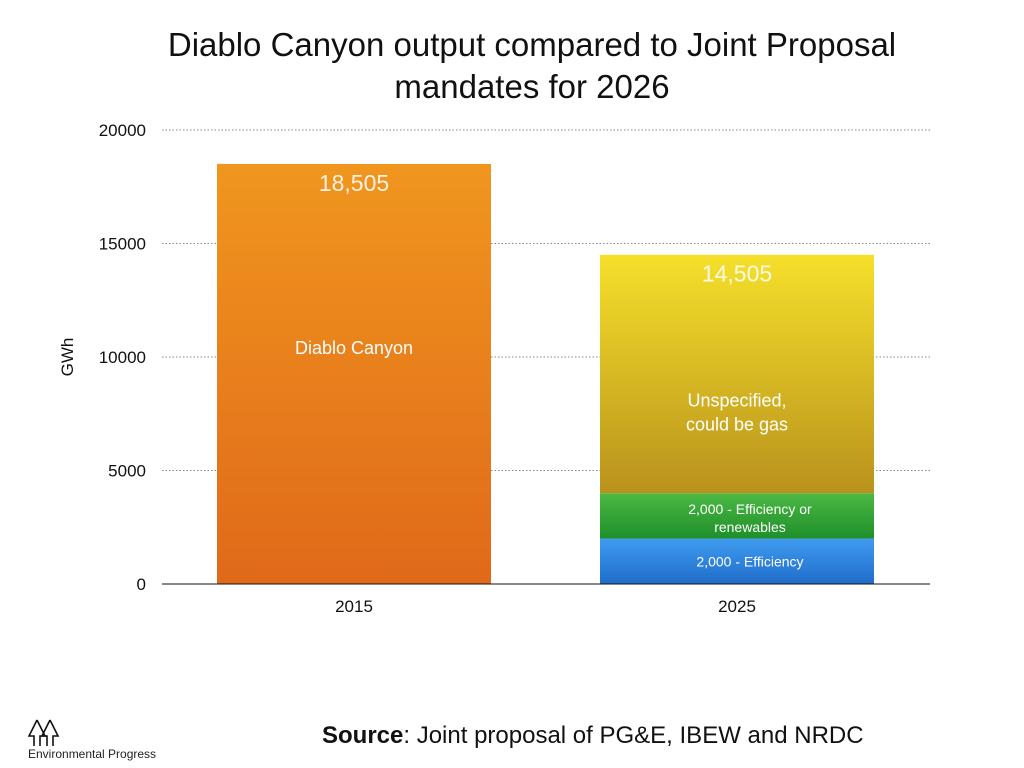  Describe the element at coordinates (750, 509) in the screenshot. I see `segment-label-renewables-line-1: 2,000 - Efficiency or` at that location.